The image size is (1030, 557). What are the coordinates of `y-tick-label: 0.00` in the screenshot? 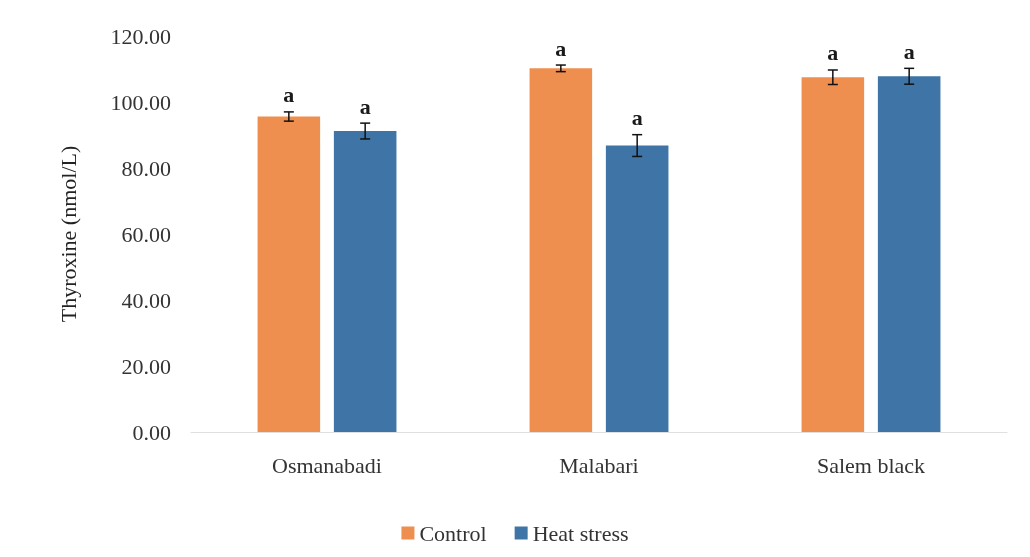 It's located at (151, 432).